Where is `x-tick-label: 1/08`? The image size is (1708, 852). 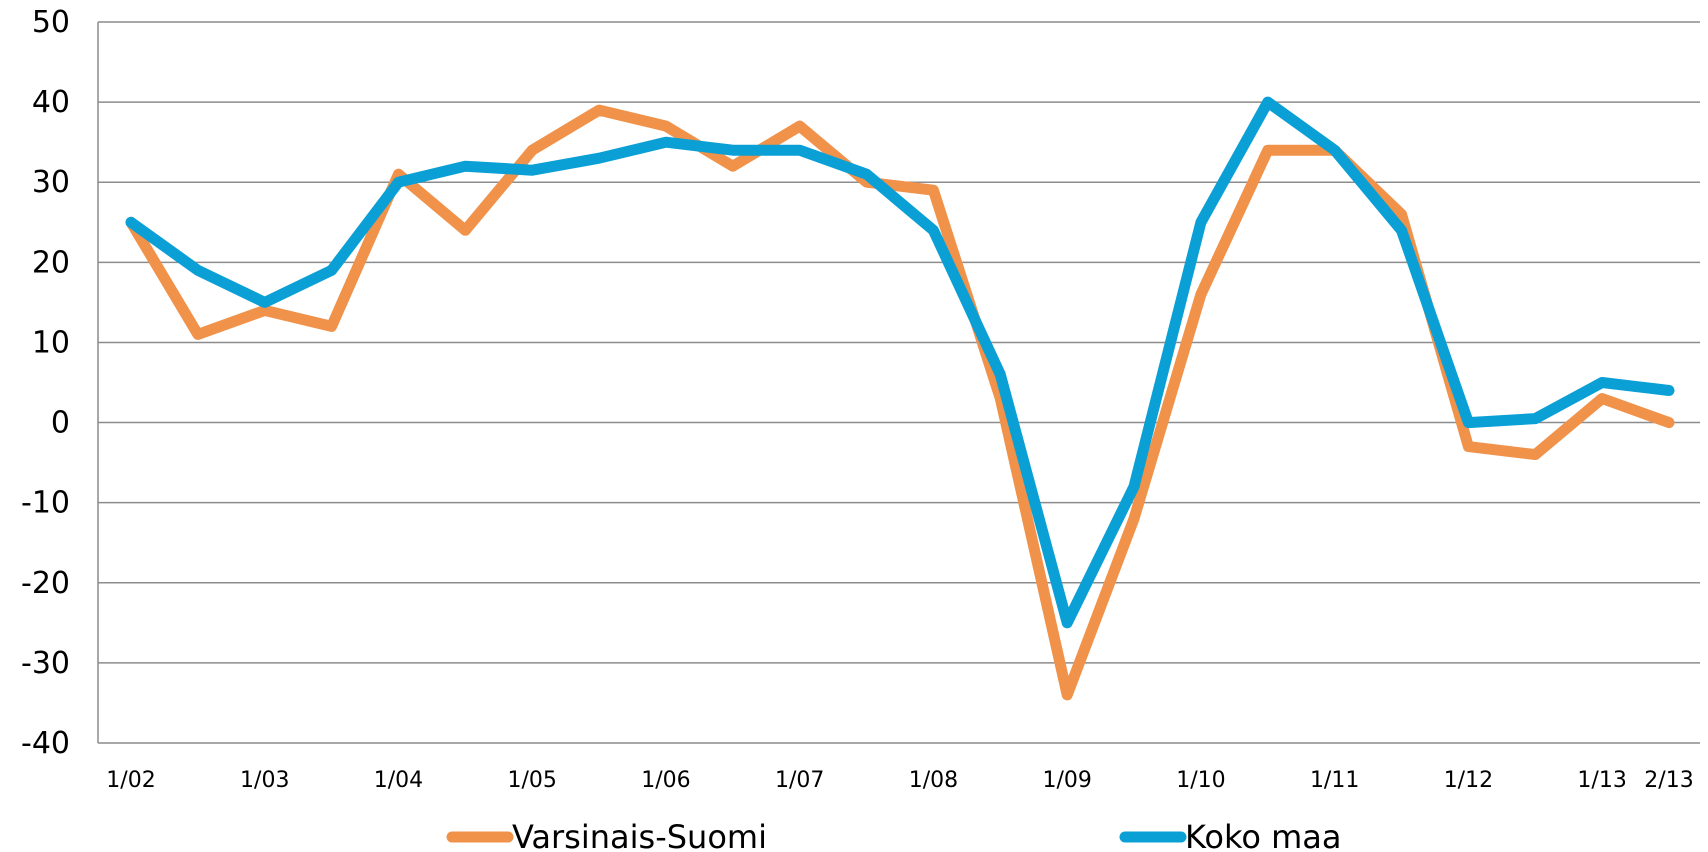 x-tick-label: 1/08 is located at coordinates (933, 780).